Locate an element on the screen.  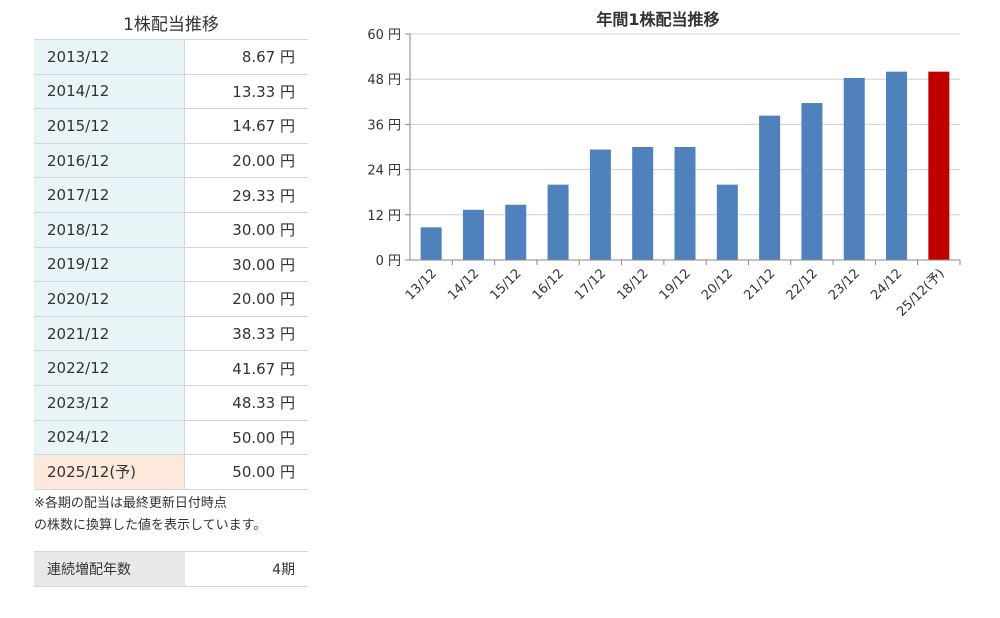
table-row: 2014/12 13.33 円 is located at coordinates (171, 92).